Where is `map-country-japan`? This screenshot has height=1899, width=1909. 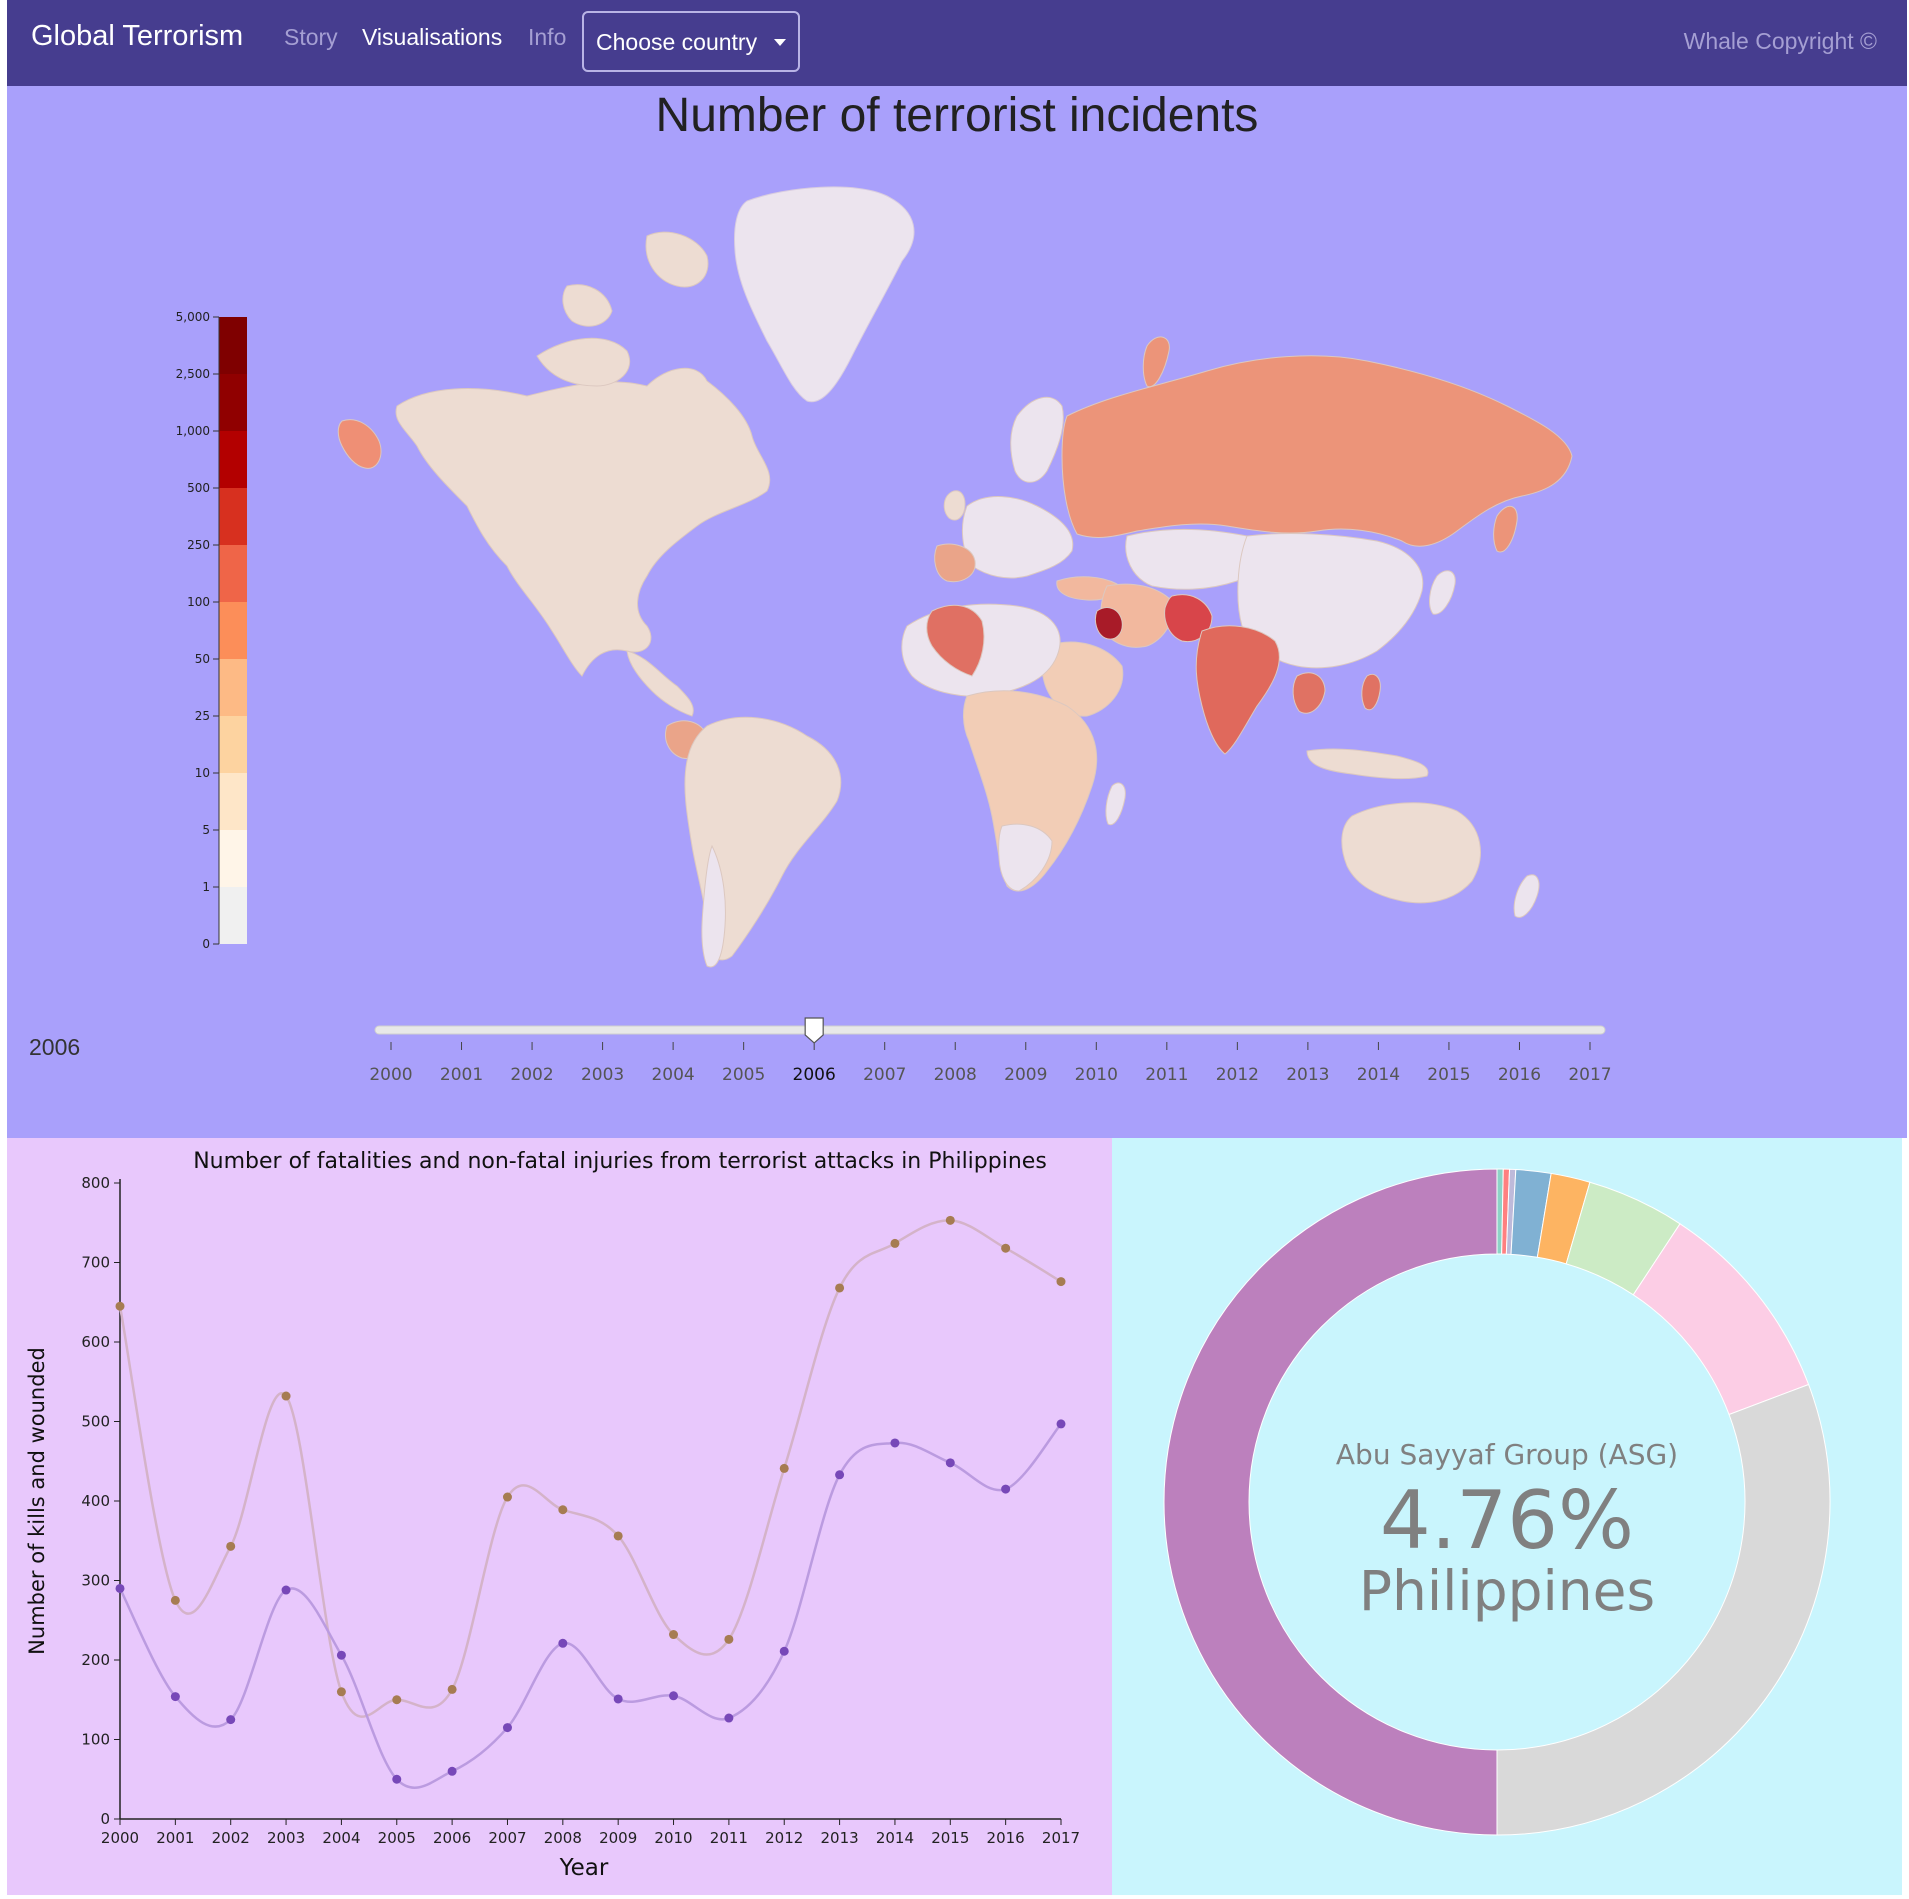 map-country-japan is located at coordinates (1442, 592).